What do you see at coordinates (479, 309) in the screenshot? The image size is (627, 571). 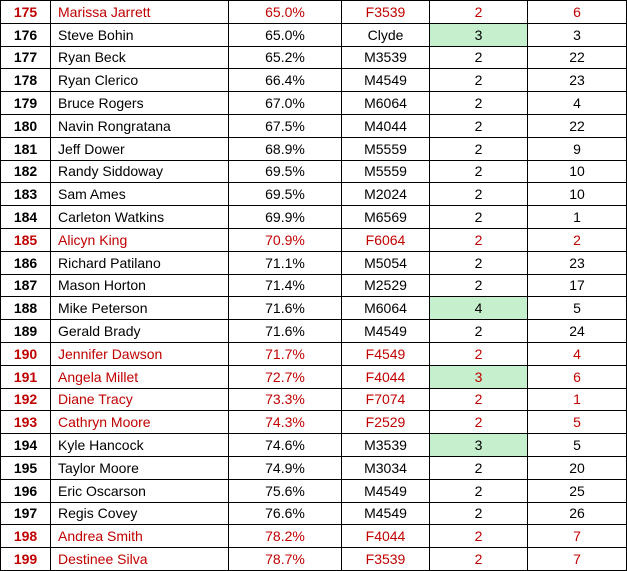 I see `count-cell: 4` at bounding box center [479, 309].